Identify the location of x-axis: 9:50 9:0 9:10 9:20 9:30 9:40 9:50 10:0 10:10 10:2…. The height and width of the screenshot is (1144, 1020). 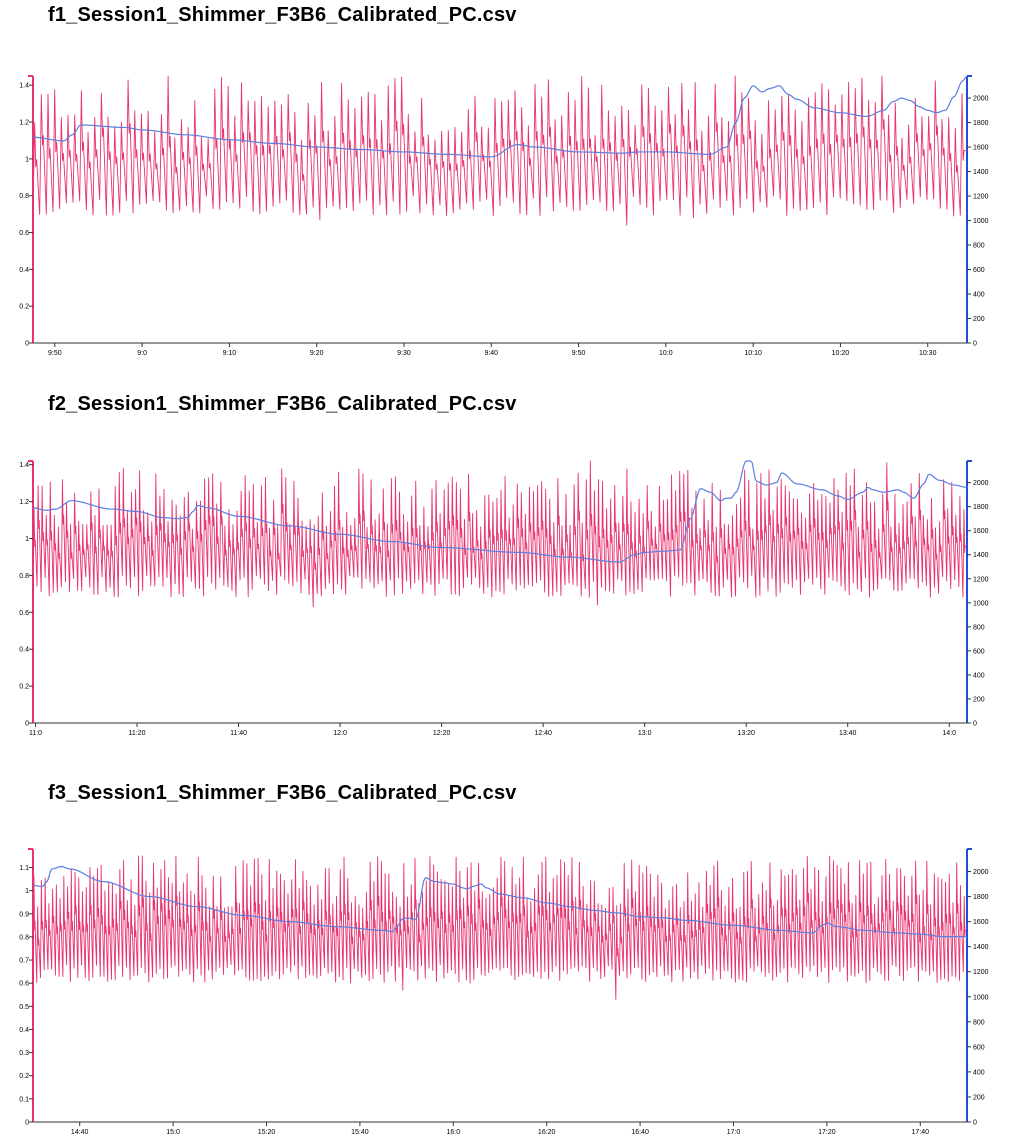
(500, 349).